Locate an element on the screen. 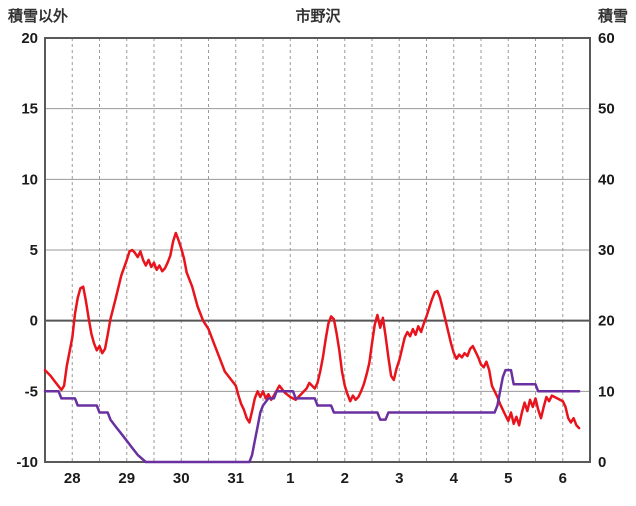  svg-text: 6 is located at coordinates (563, 478).